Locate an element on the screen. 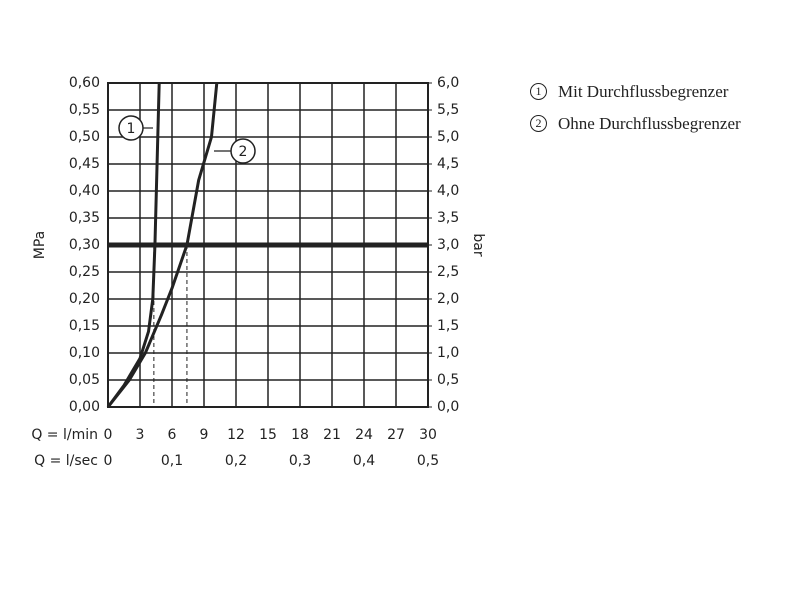 The image size is (800, 600). y2-tick-label: 4,5 is located at coordinates (448, 164).